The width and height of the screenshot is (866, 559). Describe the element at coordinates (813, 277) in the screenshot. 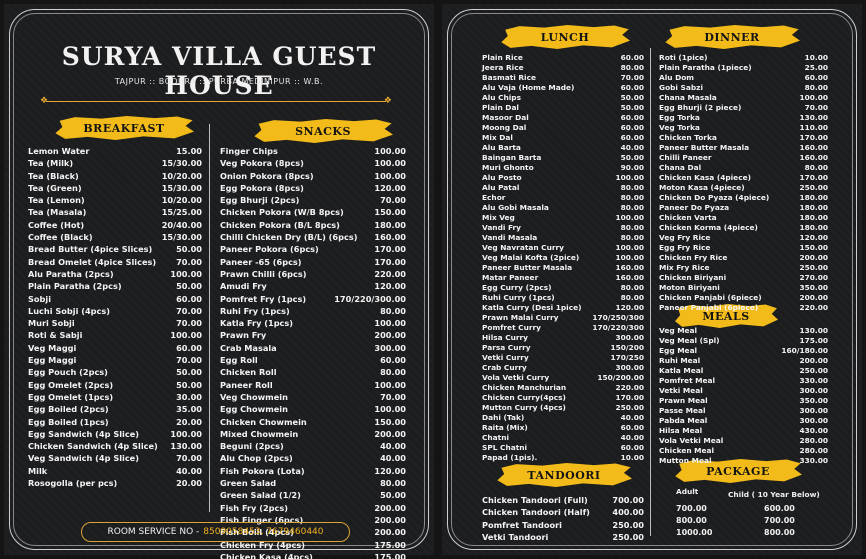

I see `menu-item-price: 270.00` at that location.